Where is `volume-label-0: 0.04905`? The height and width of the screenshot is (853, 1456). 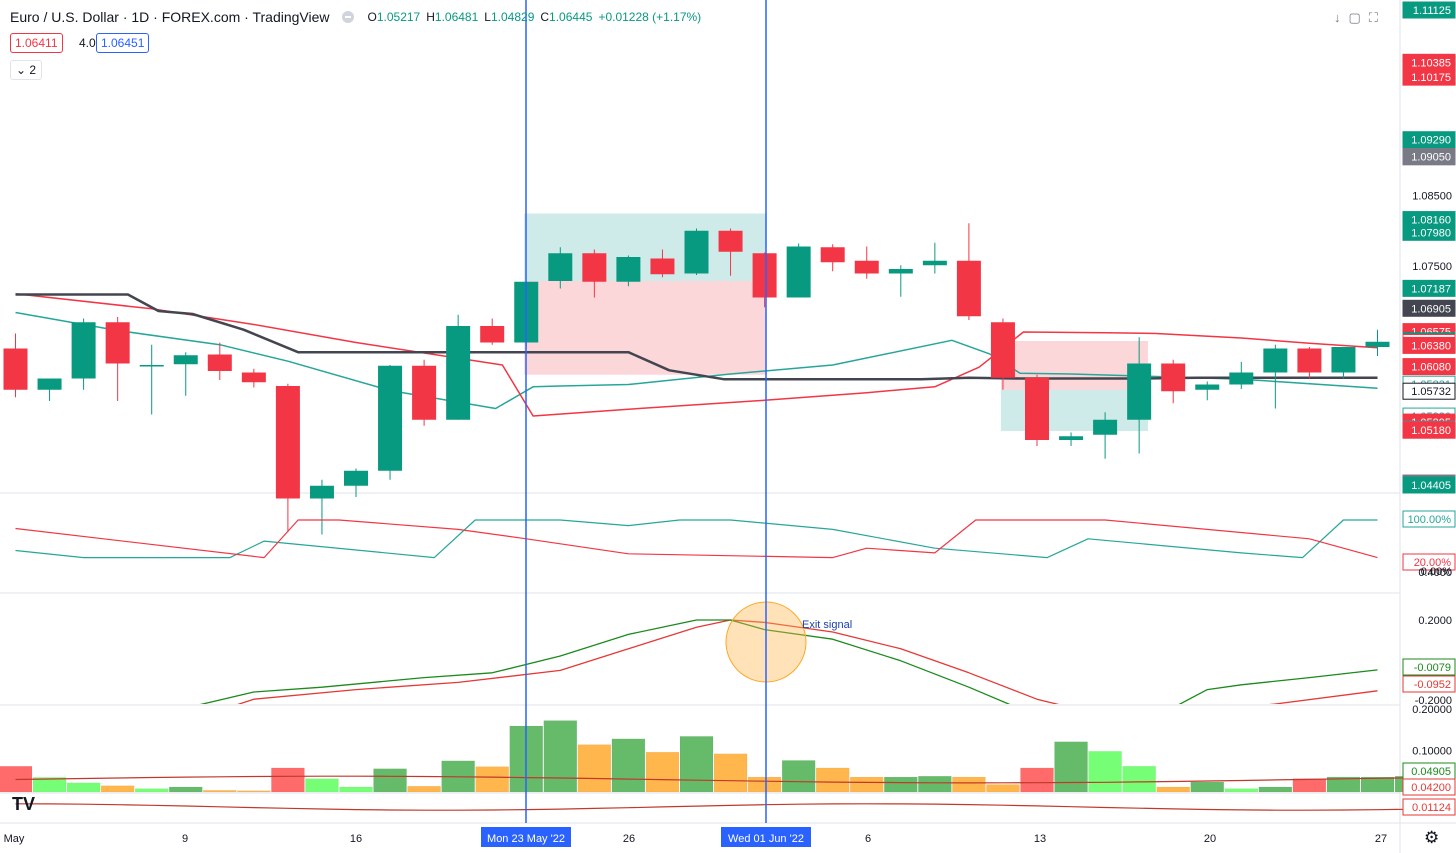
volume-label-0: 0.04905 is located at coordinates (1431, 772).